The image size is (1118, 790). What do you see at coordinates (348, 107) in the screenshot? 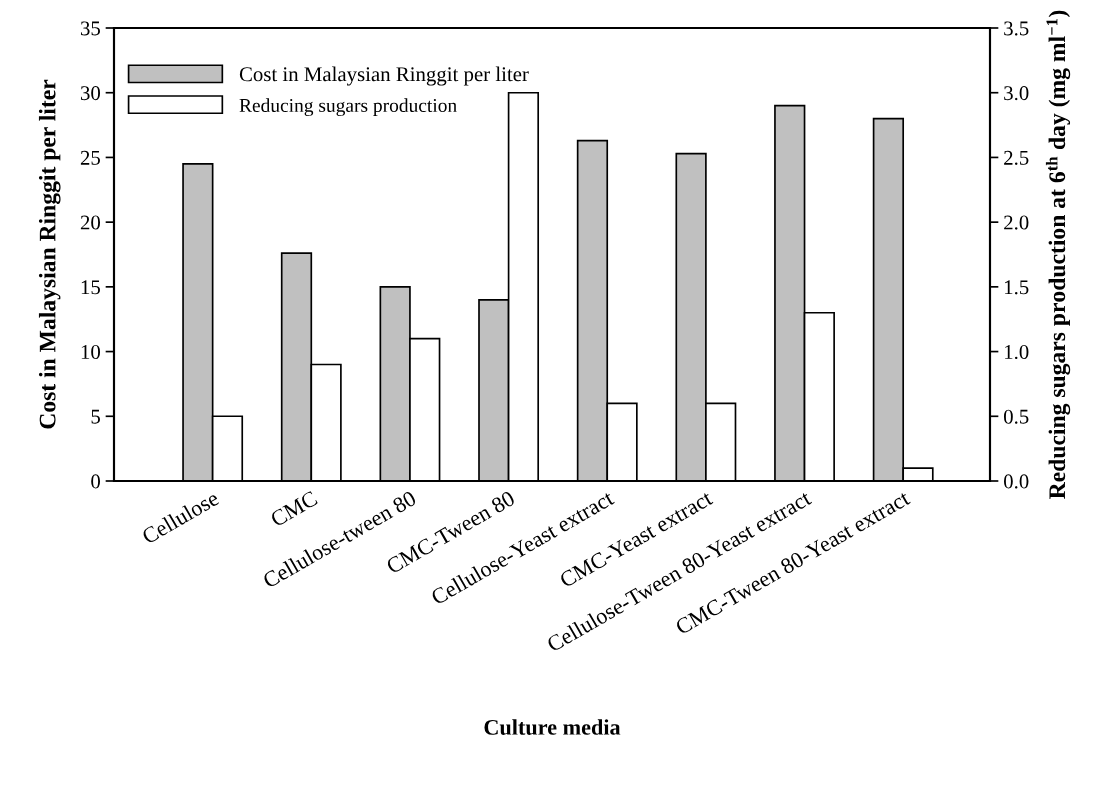
I see `legend-label: Reducing sugars production` at bounding box center [348, 107].